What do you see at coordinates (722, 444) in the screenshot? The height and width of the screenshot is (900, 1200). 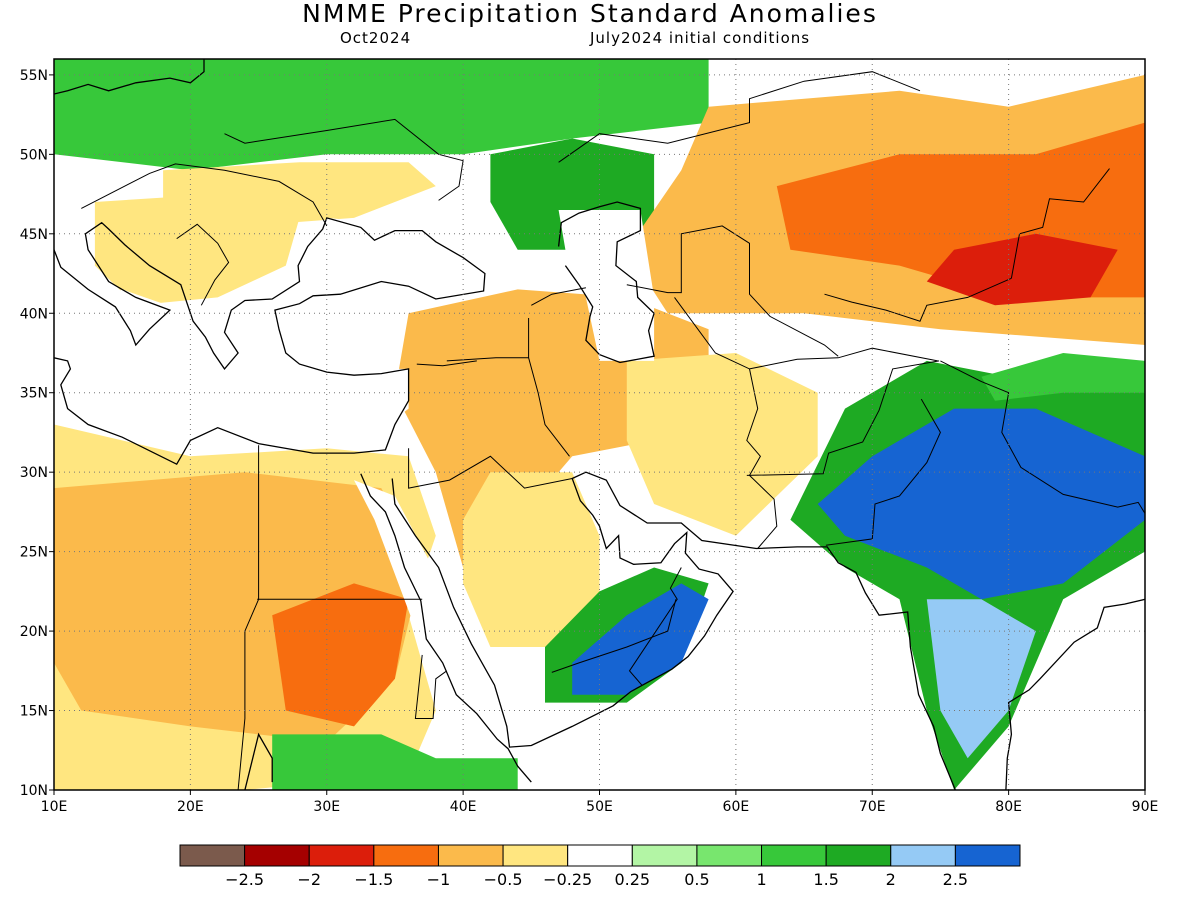 I see `anomaly-region-iran-afghan-dry` at bounding box center [722, 444].